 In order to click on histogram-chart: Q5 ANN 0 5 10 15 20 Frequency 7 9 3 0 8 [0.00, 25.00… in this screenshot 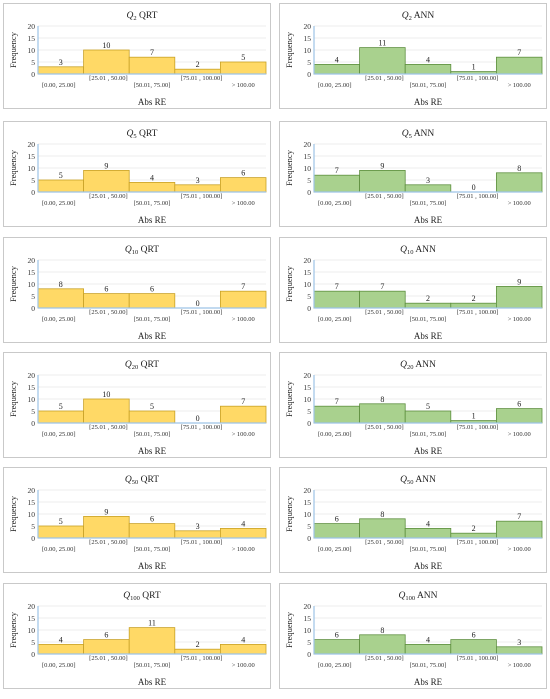, I will do `click(413, 177)`.